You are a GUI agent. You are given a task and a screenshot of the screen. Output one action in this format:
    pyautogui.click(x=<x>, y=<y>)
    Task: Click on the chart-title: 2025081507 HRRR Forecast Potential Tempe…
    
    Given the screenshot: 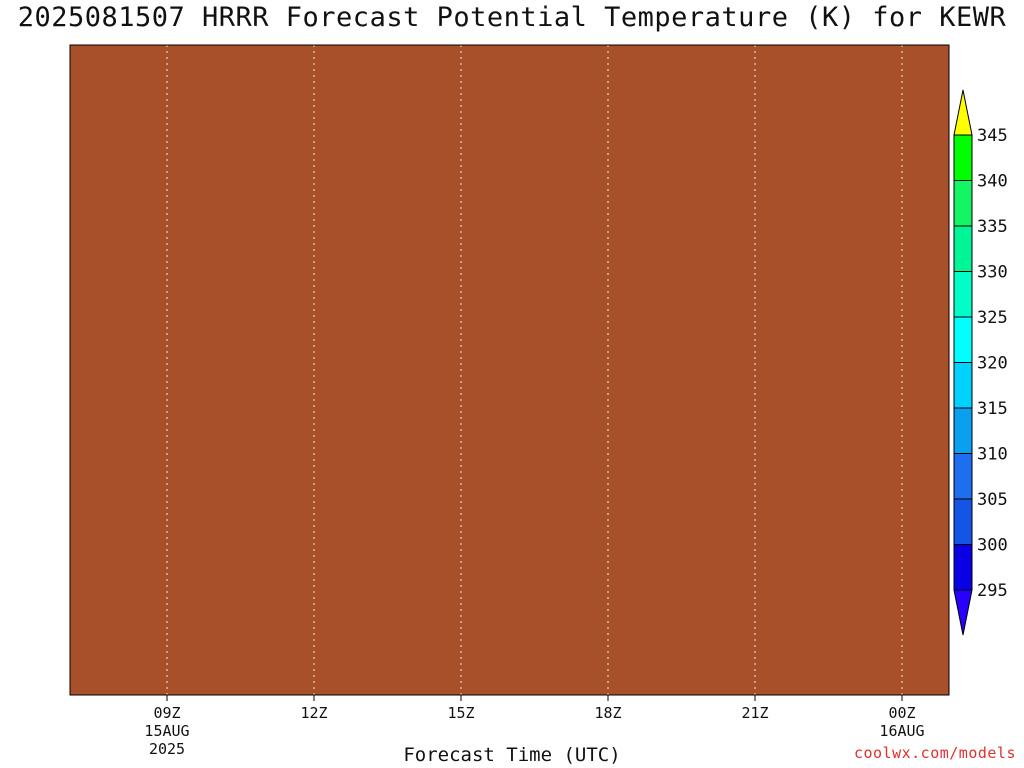 What is the action you would take?
    pyautogui.click(x=512, y=17)
    